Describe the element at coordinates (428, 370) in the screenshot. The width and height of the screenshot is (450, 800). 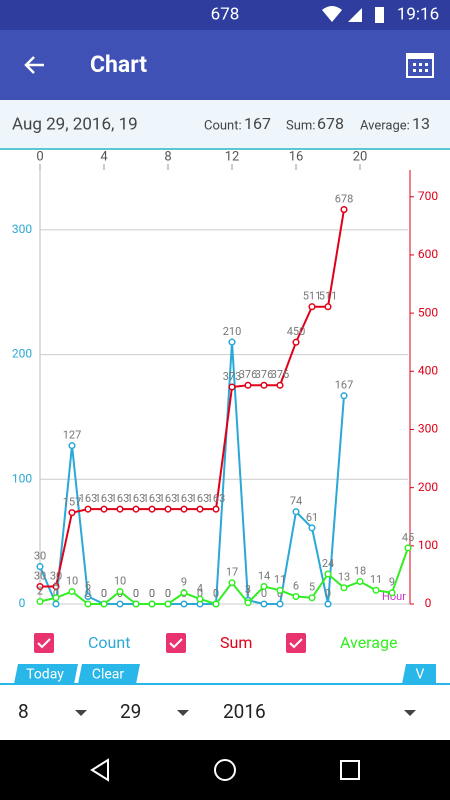
I see `y2-tick-label: 400` at that location.